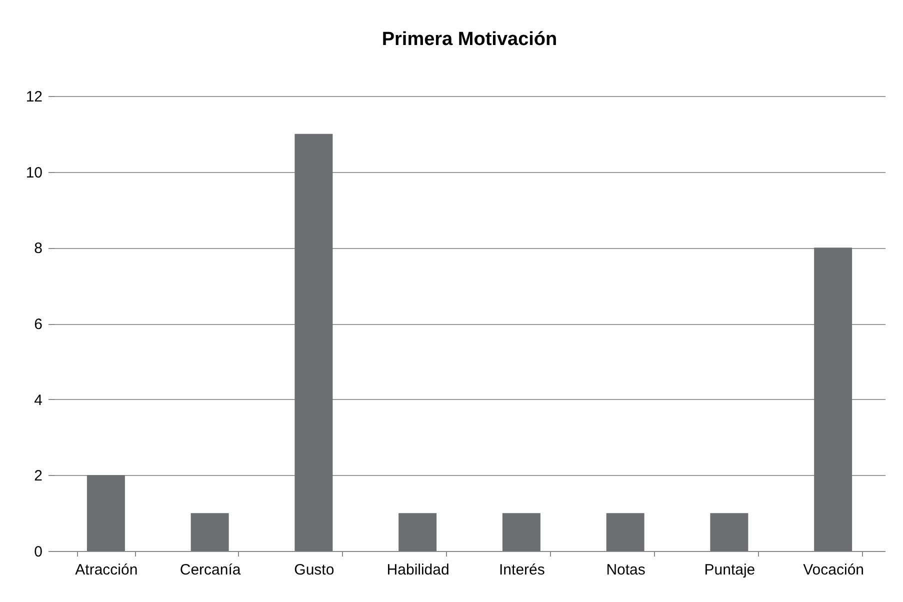  Describe the element at coordinates (38, 552) in the screenshot. I see `y-tick-label: 0` at that location.